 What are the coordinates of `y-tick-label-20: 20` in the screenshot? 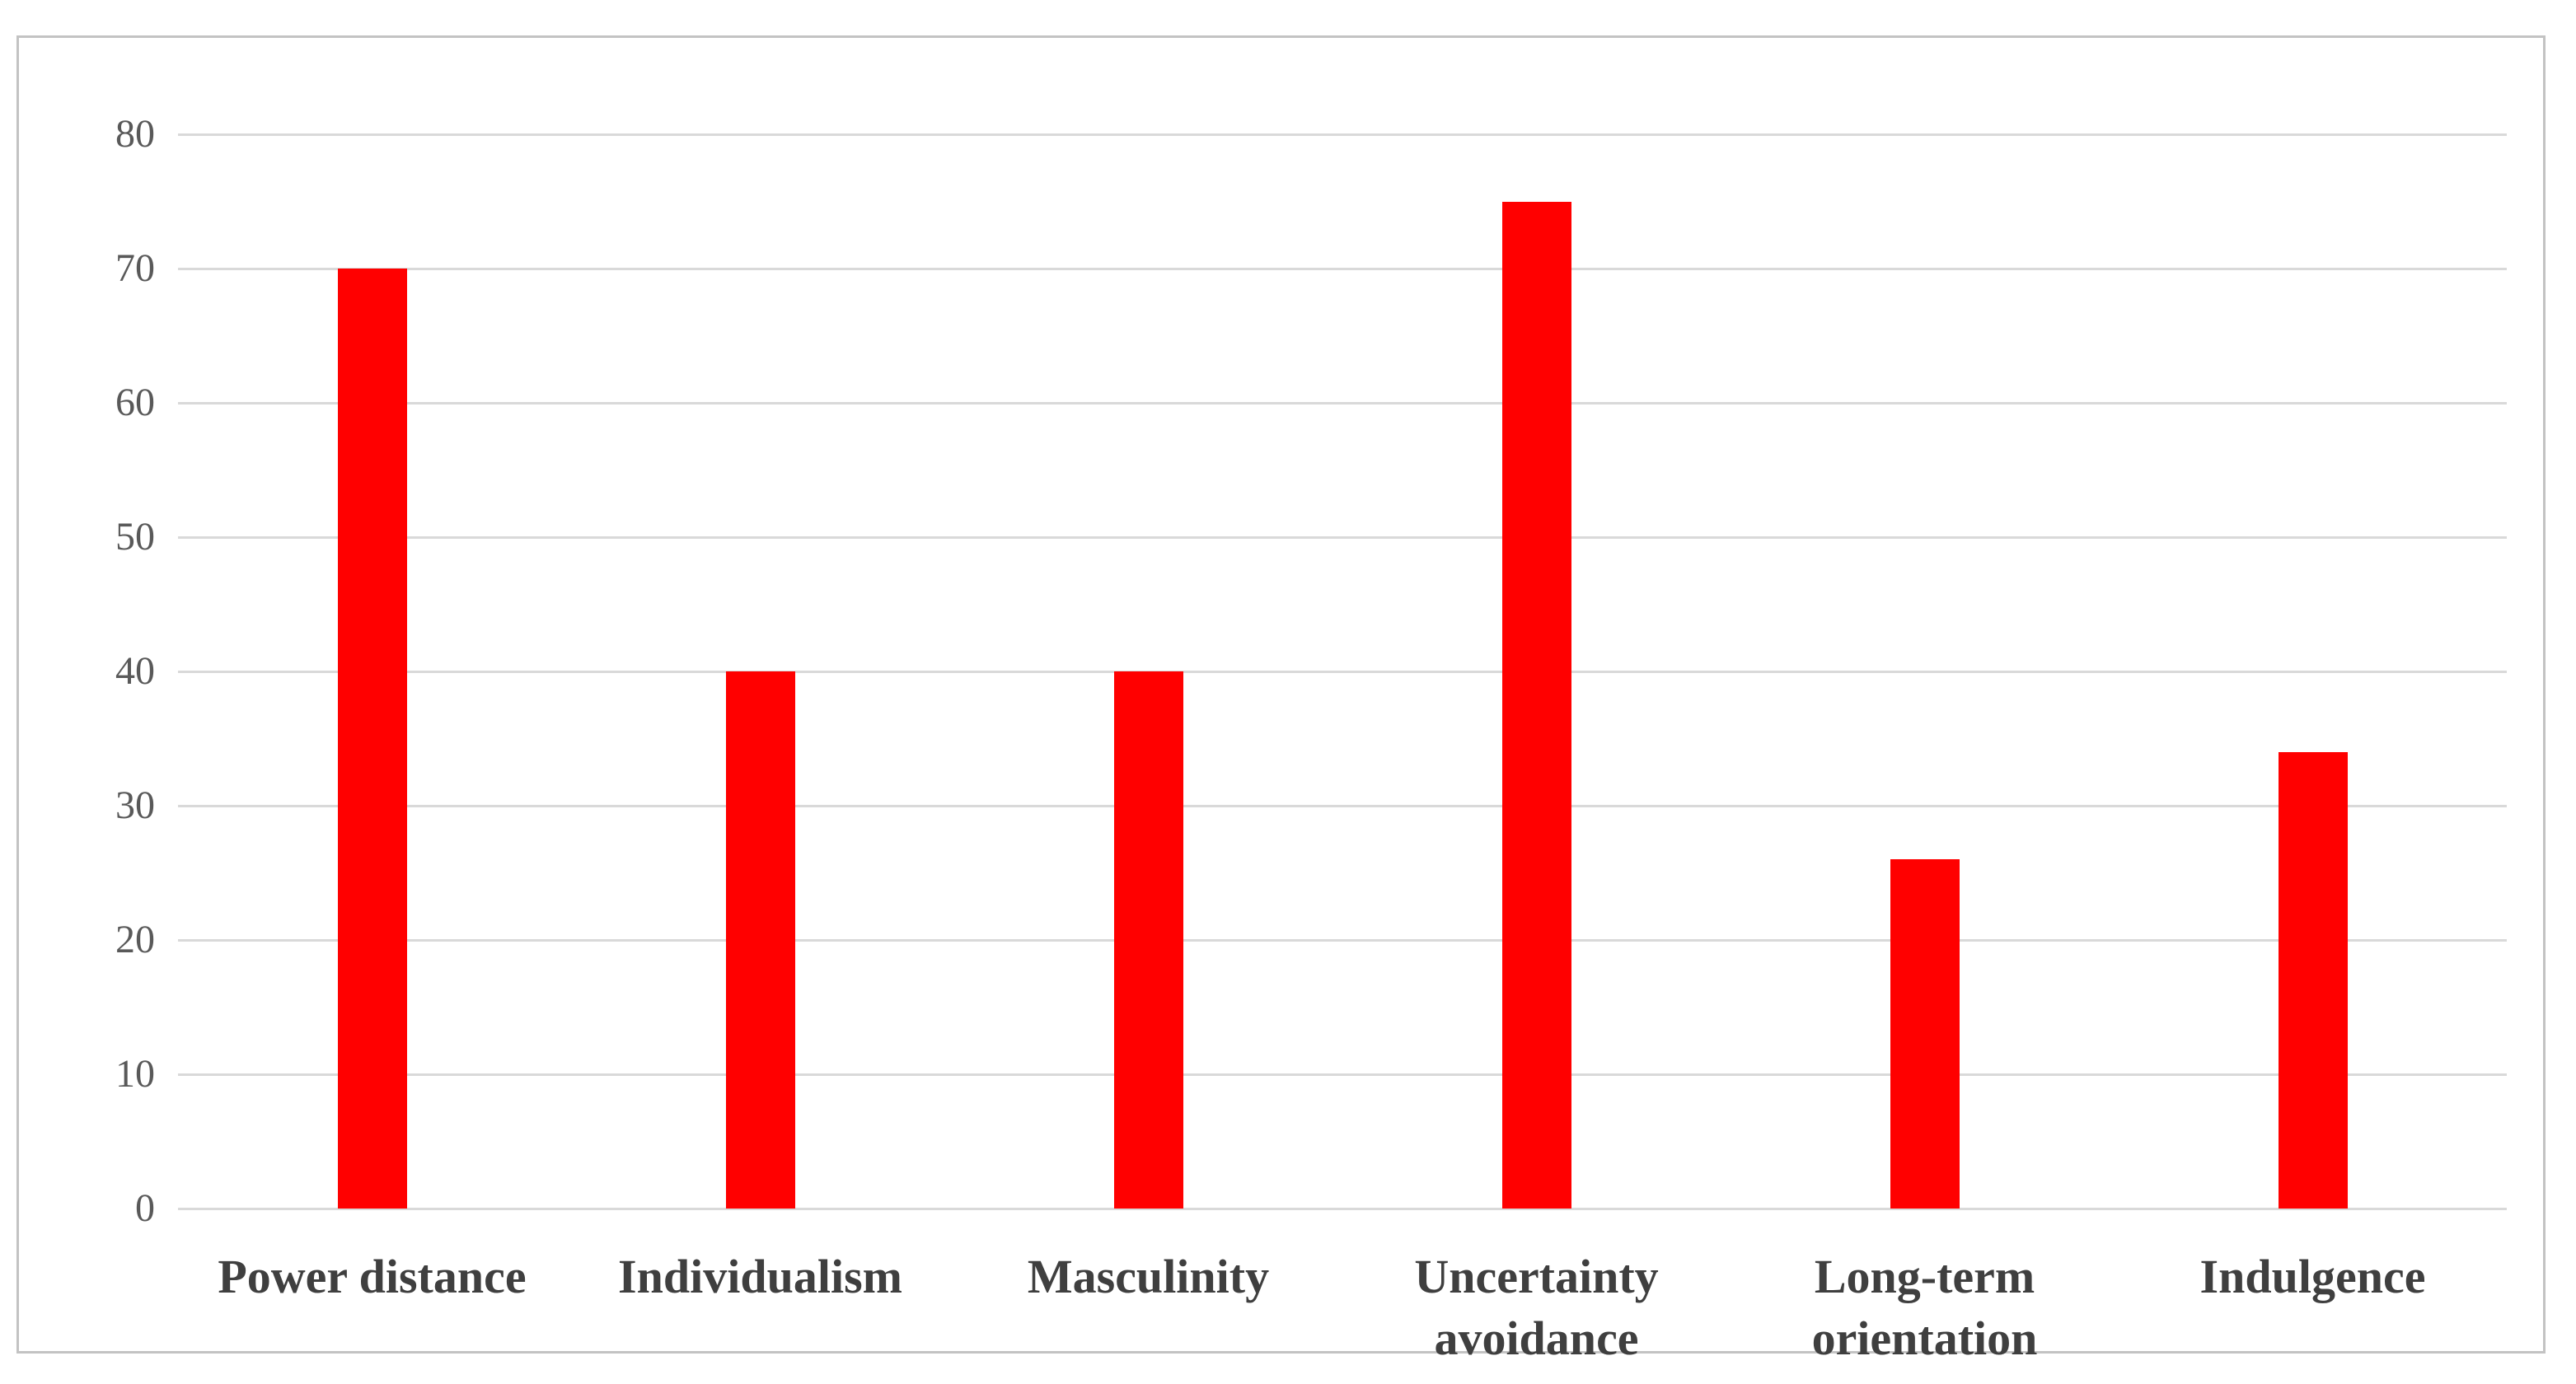 It's located at (135, 939).